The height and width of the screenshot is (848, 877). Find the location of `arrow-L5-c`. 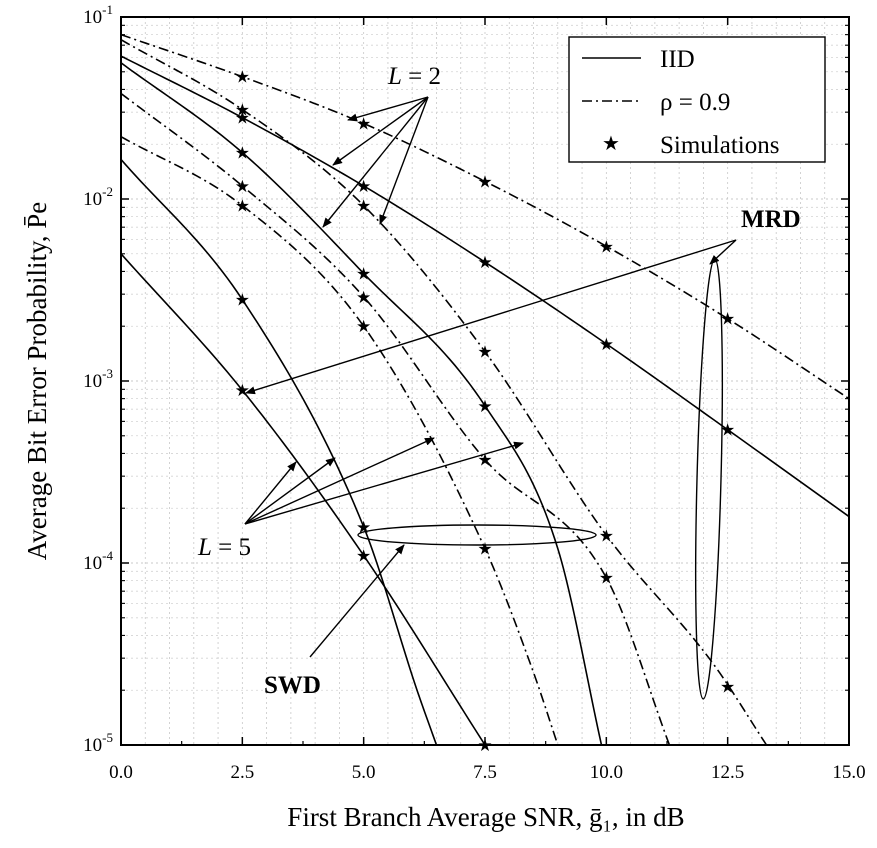

arrow-L5-c is located at coordinates (339, 481).